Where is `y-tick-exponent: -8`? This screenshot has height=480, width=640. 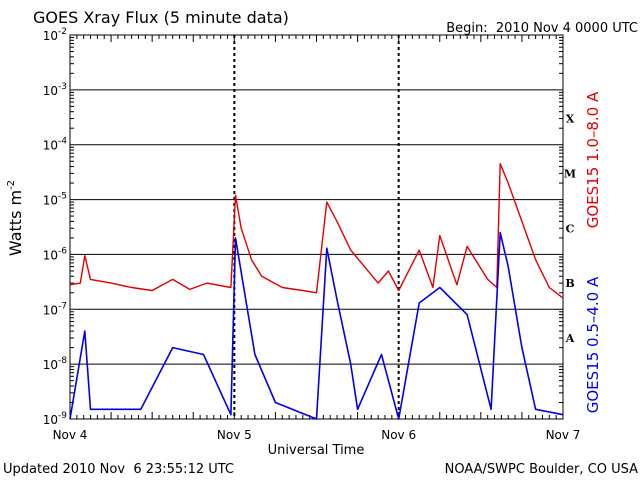 y-tick-exponent: -8 is located at coordinates (62, 361).